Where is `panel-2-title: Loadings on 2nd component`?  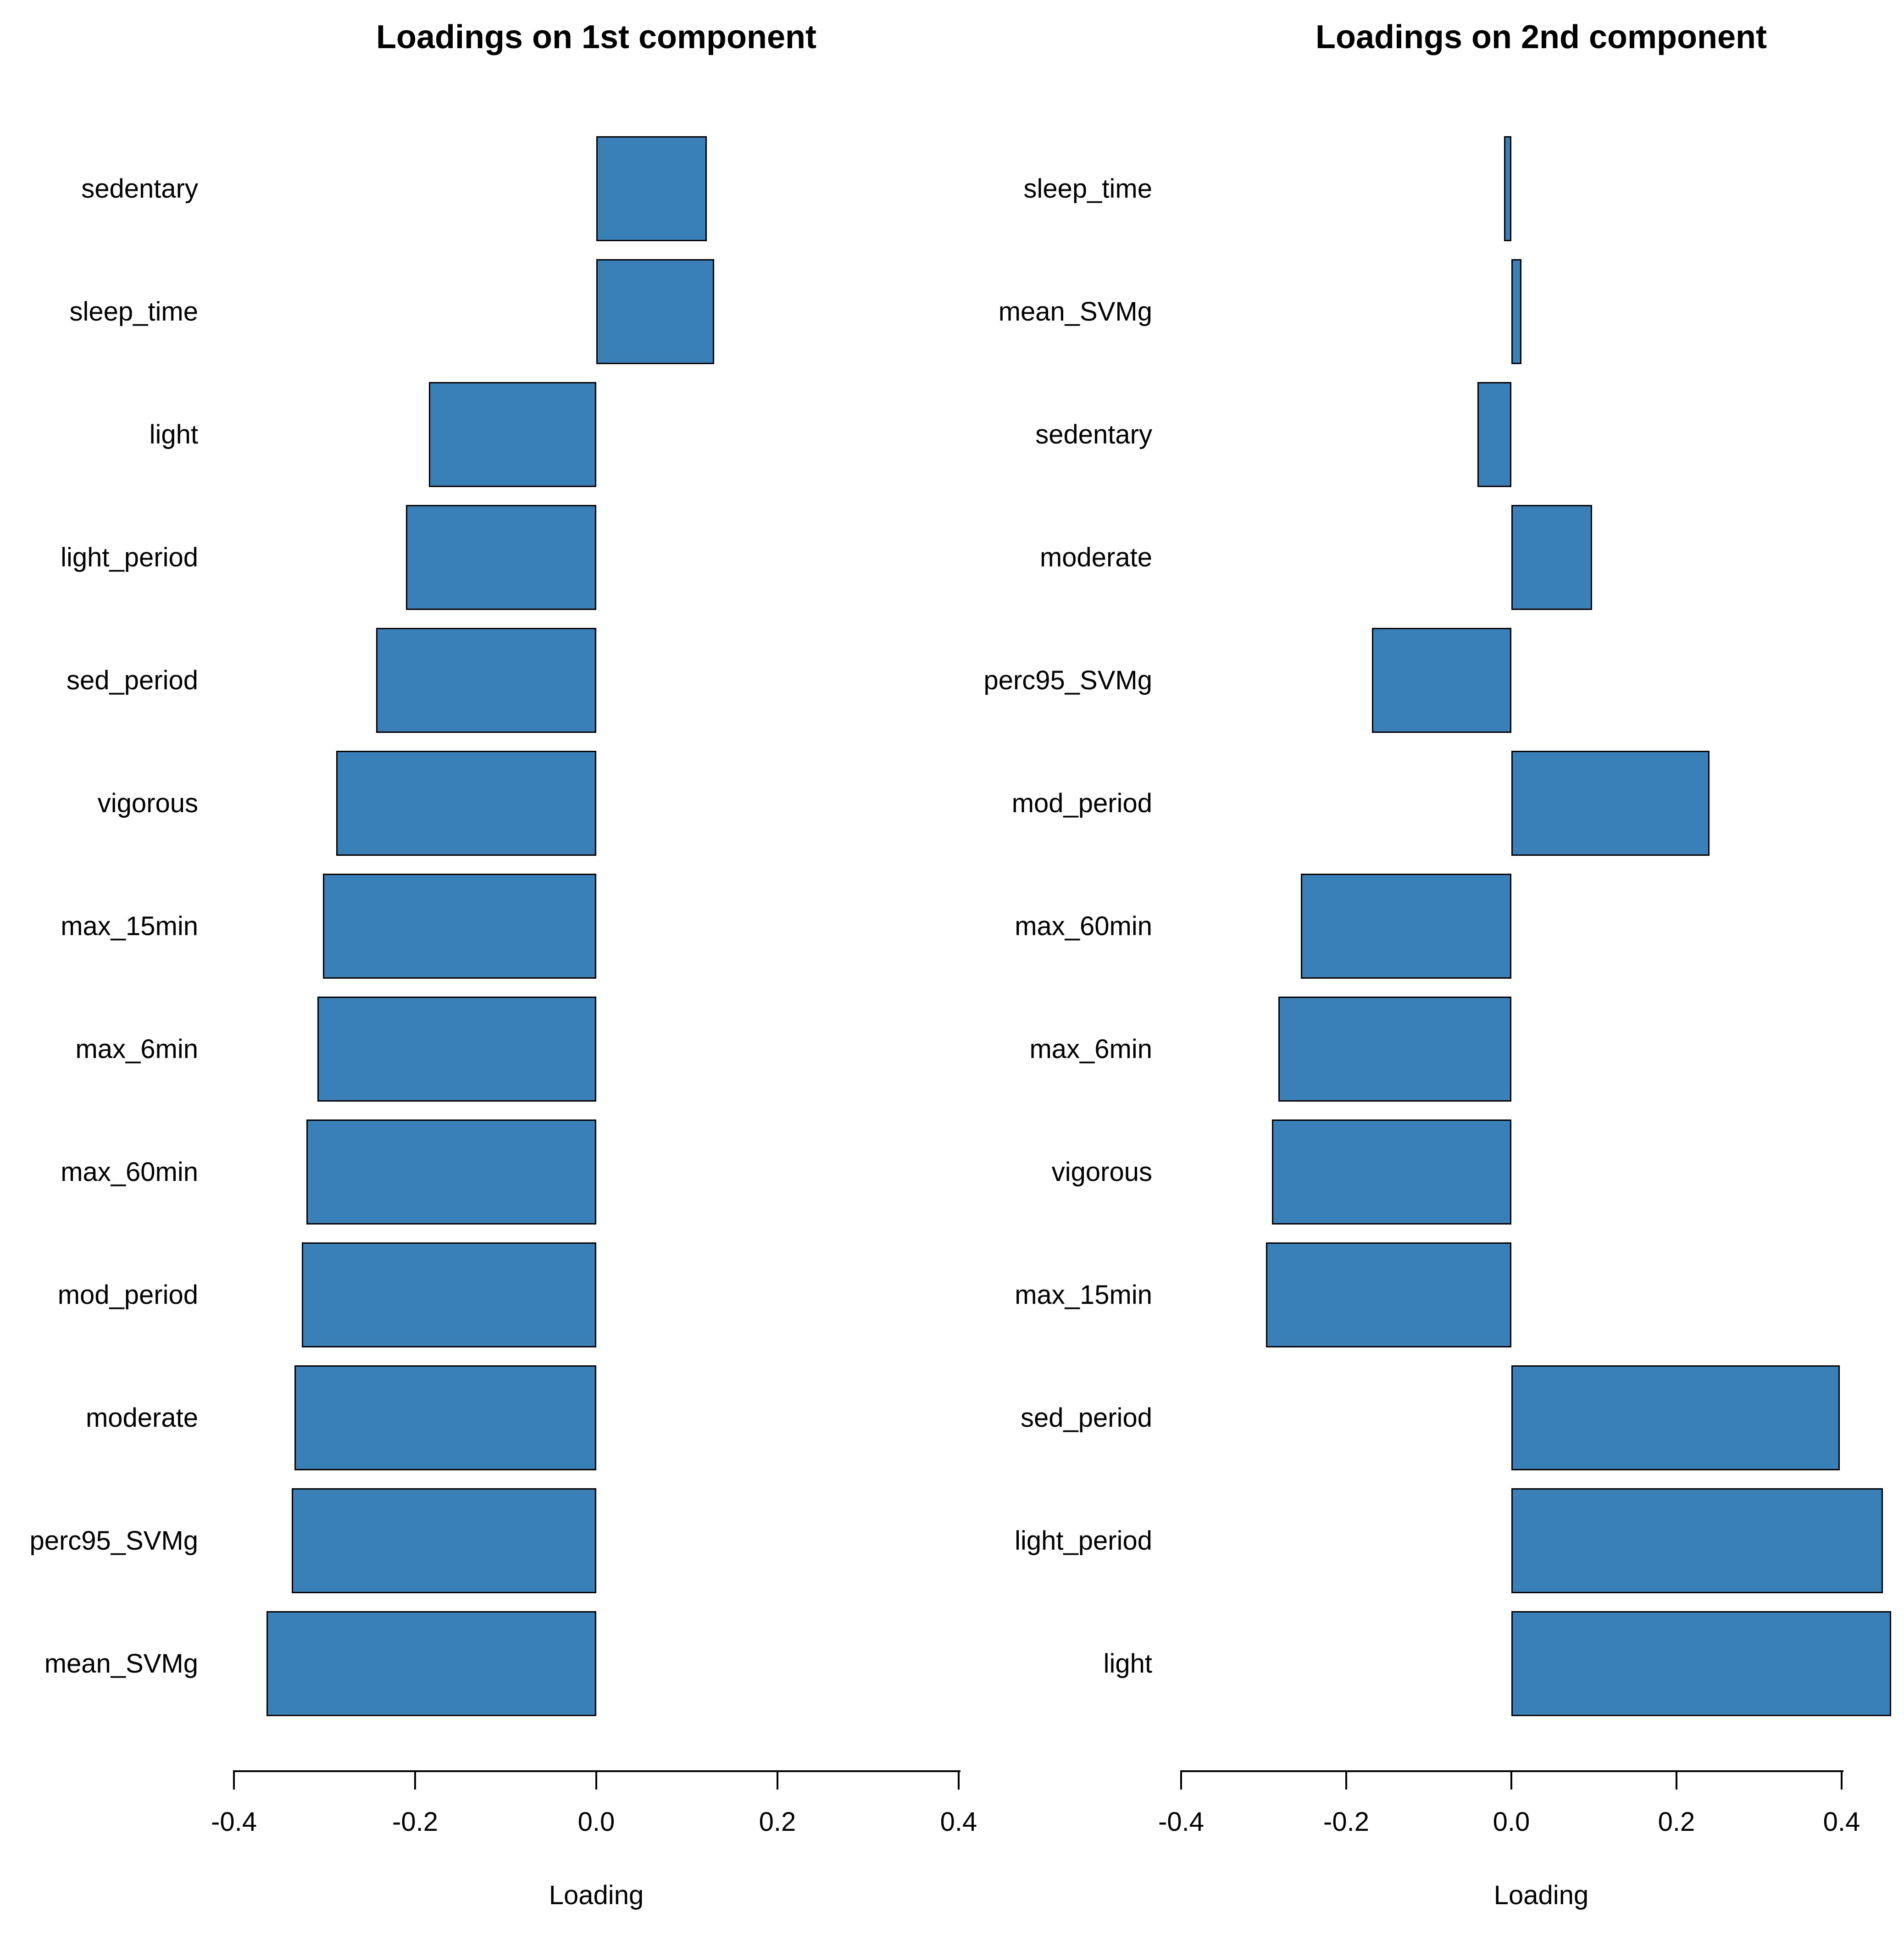
panel-2-title: Loadings on 2nd component is located at coordinates (1541, 37).